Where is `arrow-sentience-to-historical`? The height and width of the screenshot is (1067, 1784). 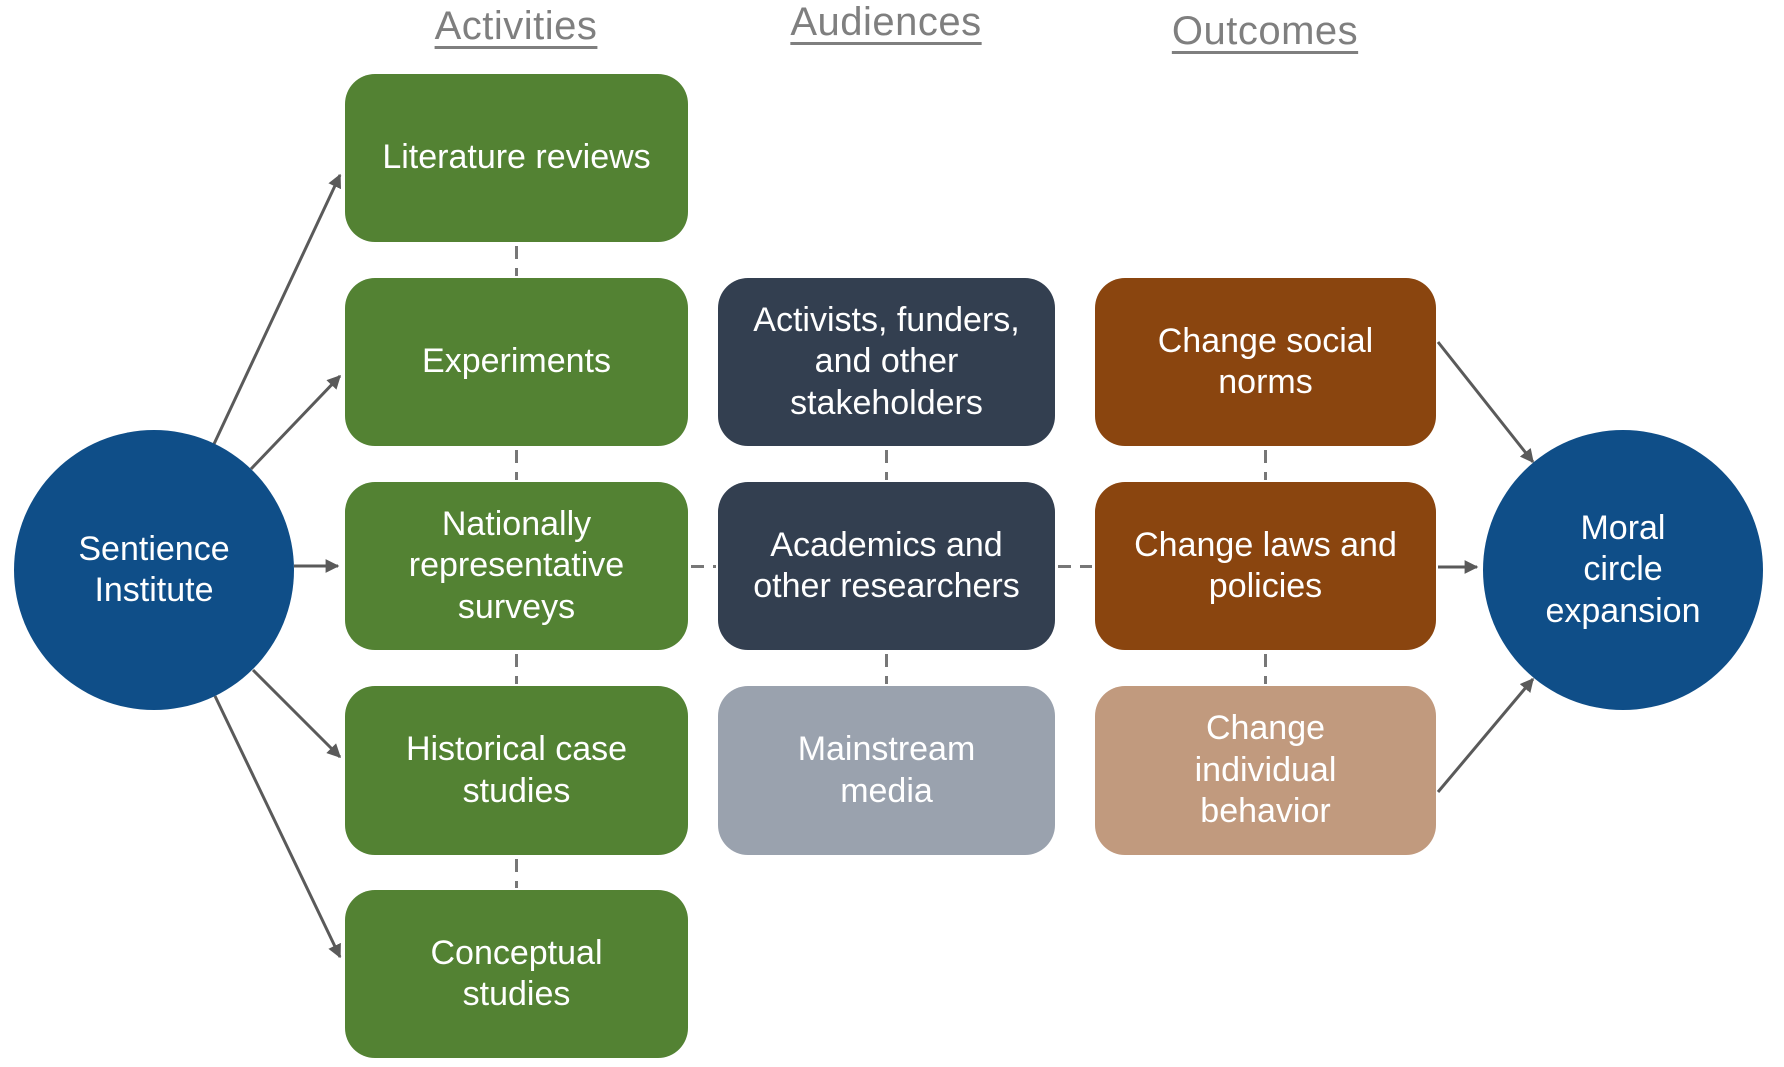 arrow-sentience-to-historical is located at coordinates (296, 713).